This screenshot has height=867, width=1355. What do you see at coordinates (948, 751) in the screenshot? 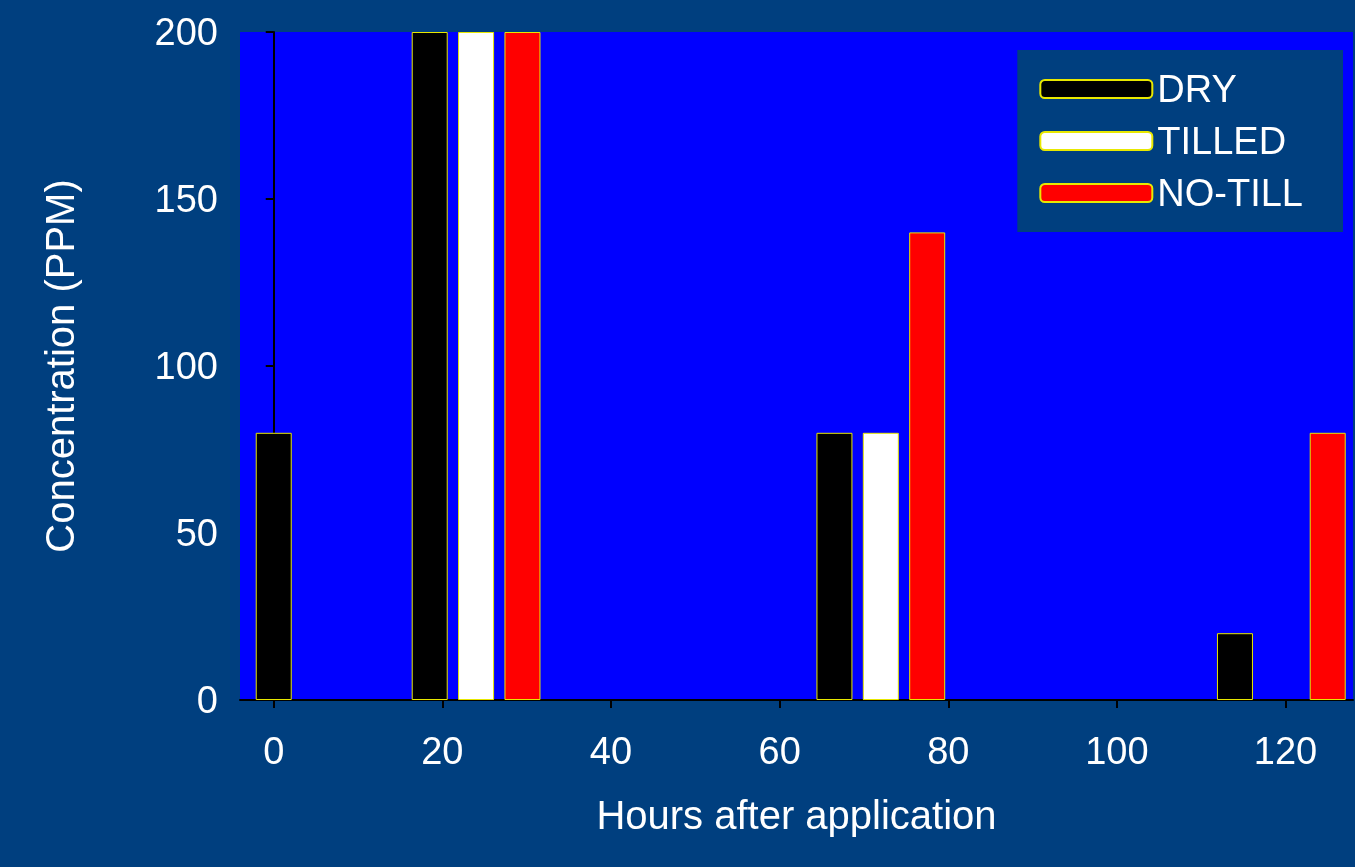
I see `x-tick-label: 80` at bounding box center [948, 751].